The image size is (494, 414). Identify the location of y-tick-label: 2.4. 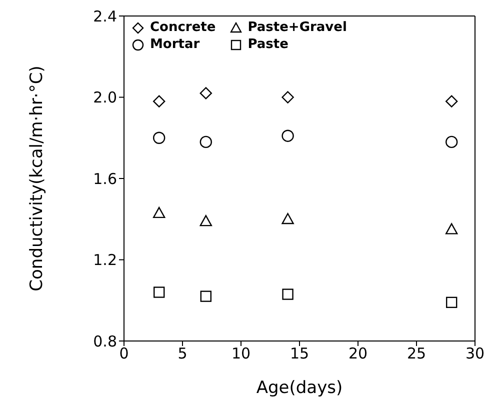
(105, 16).